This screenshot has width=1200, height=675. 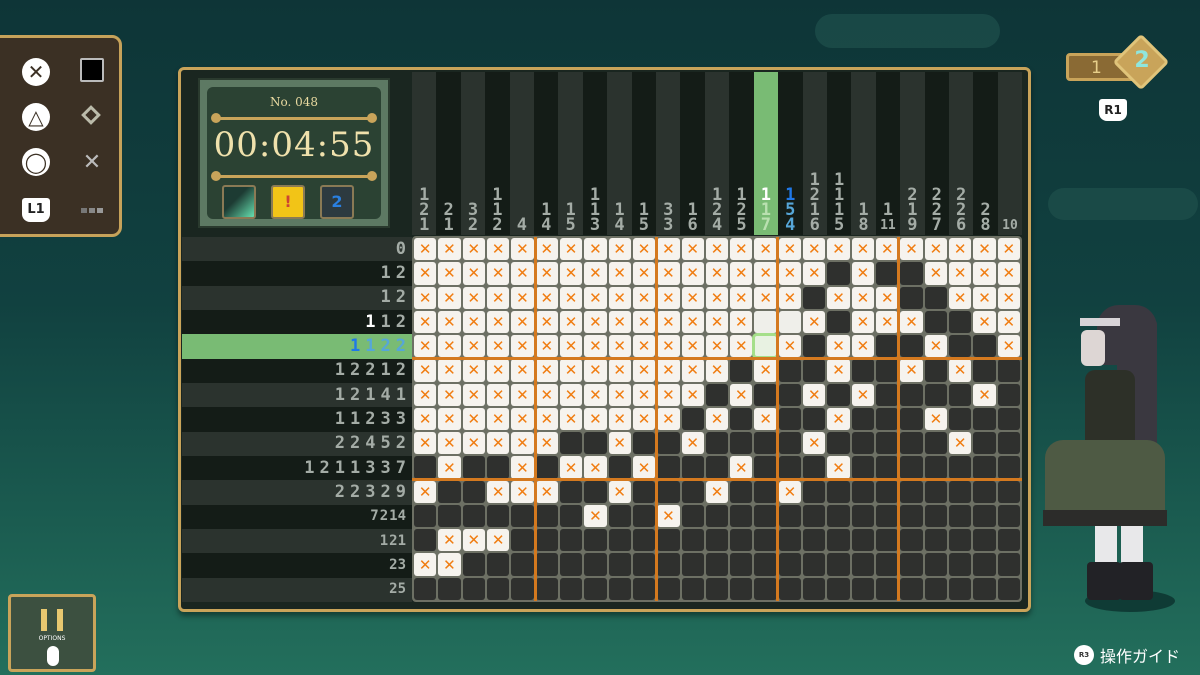 I want to click on controls-guide: R3 操作ガイド, so click(x=1127, y=655).